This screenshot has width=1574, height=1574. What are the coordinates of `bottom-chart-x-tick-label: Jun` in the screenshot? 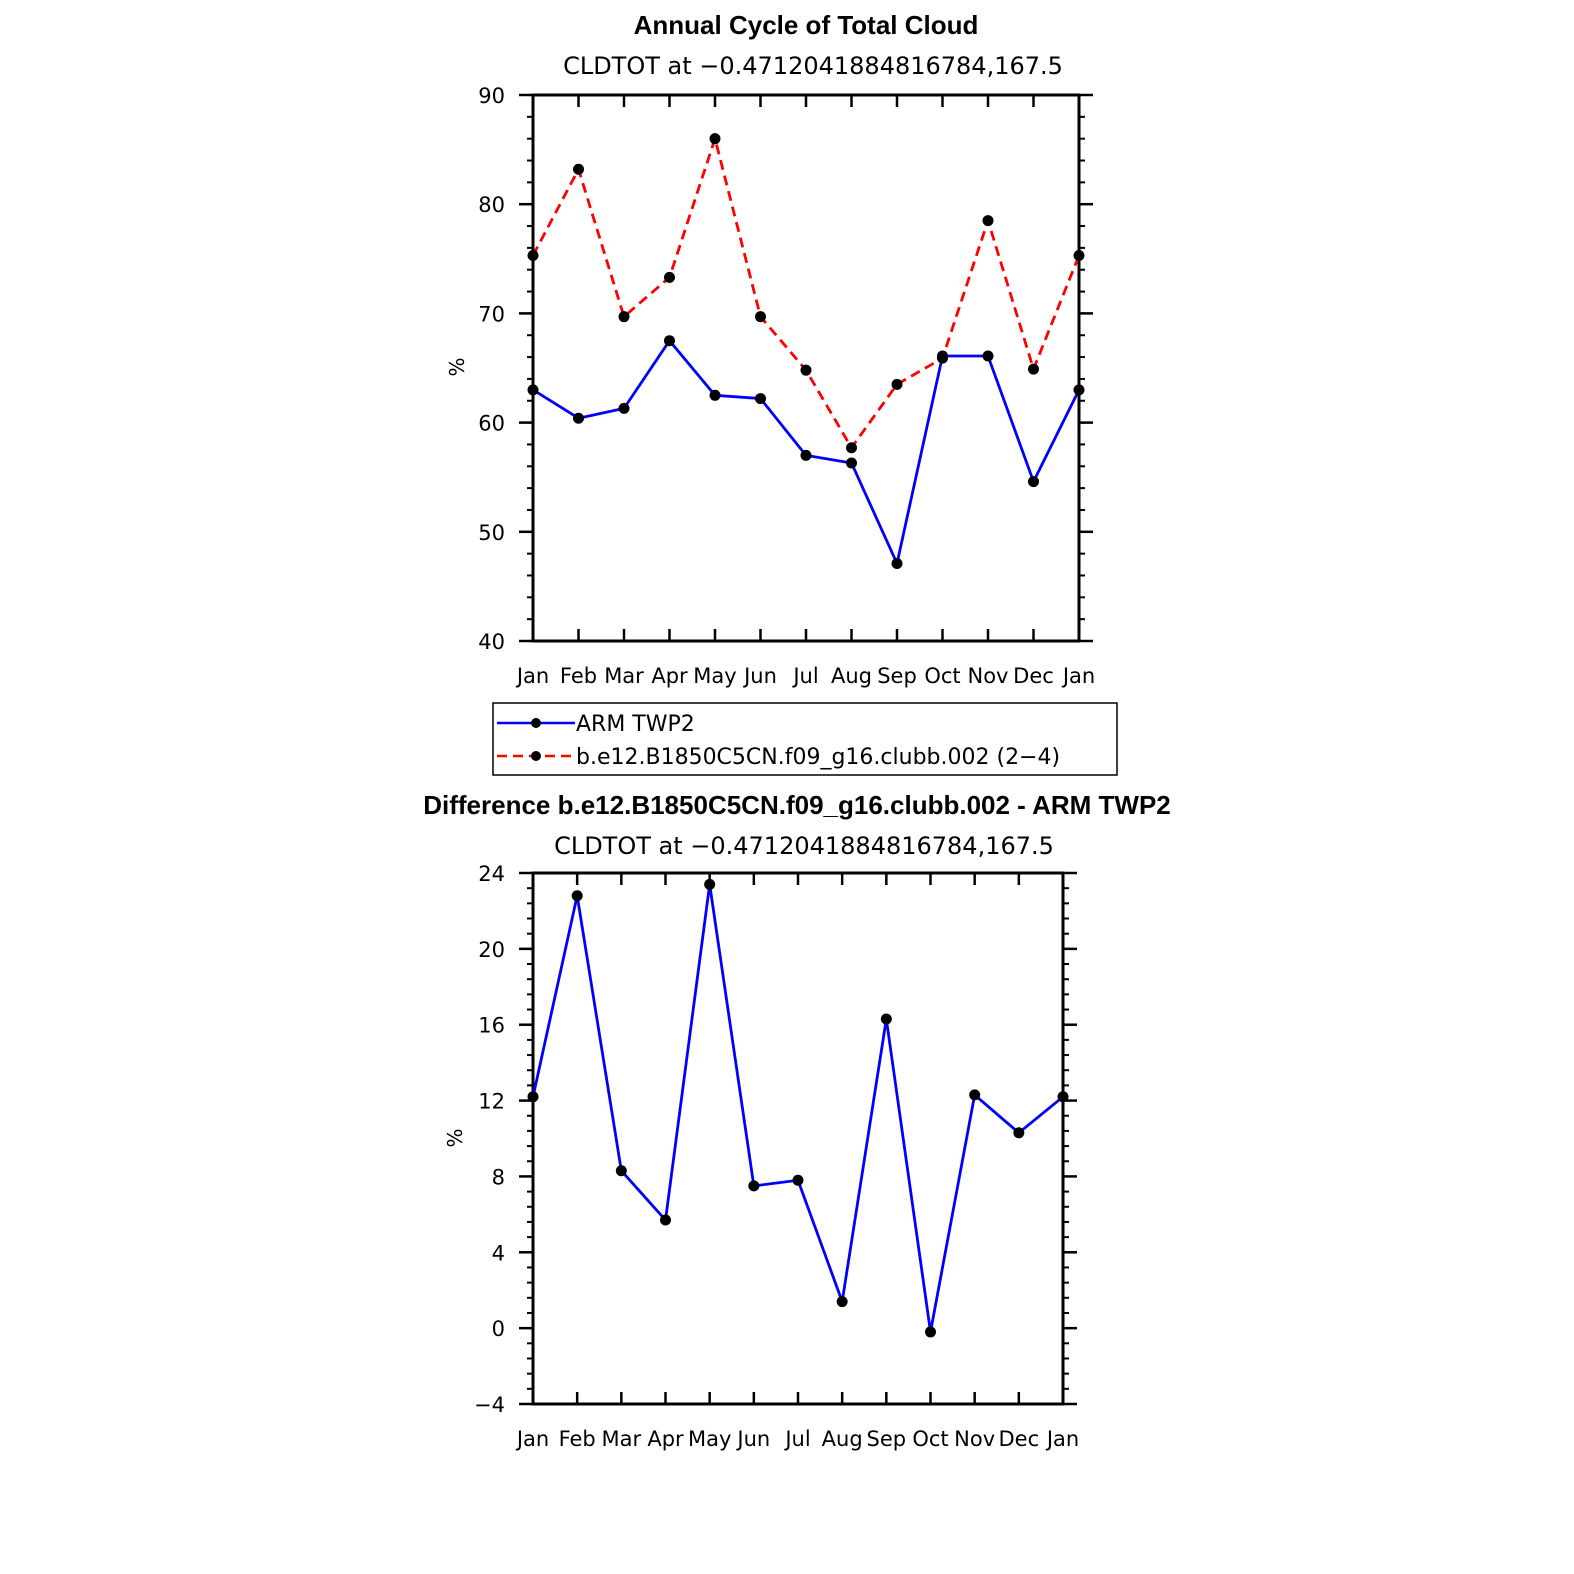 It's located at (752, 1439).